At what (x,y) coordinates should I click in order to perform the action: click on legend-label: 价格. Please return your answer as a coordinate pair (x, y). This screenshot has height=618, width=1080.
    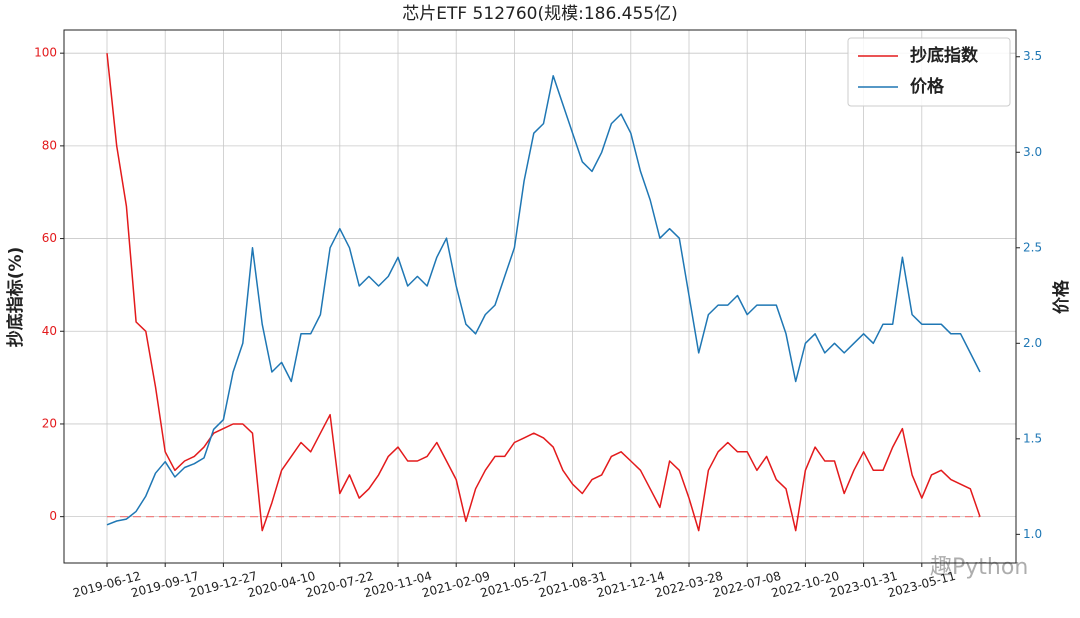
    Looking at the image, I should click on (927, 86).